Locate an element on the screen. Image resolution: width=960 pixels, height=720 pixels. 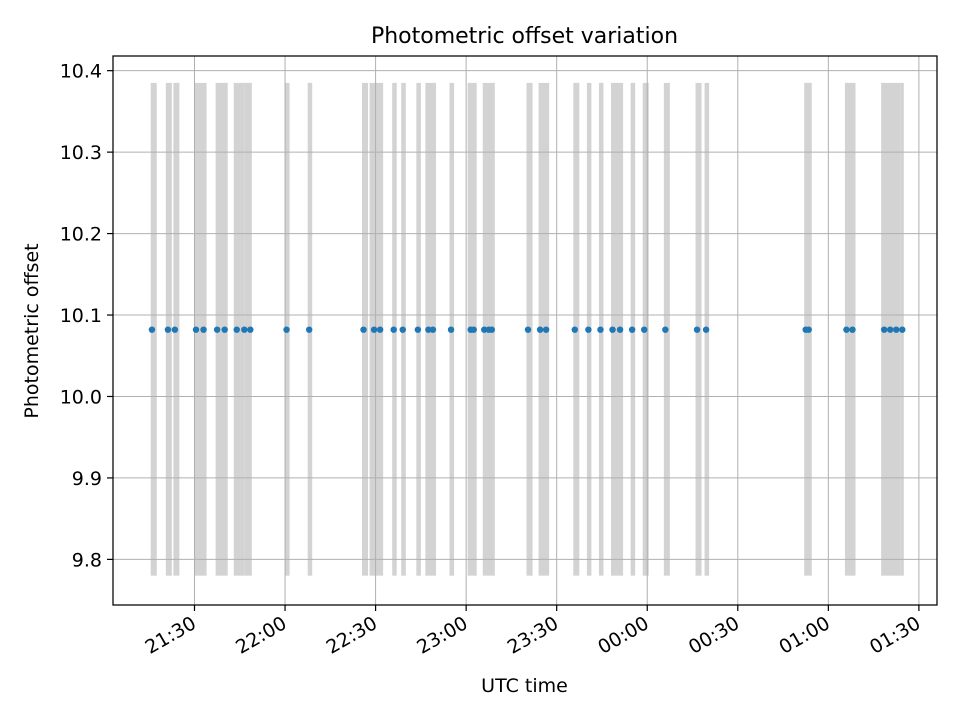
y-tick-label: 10.4 is located at coordinates (81, 72).